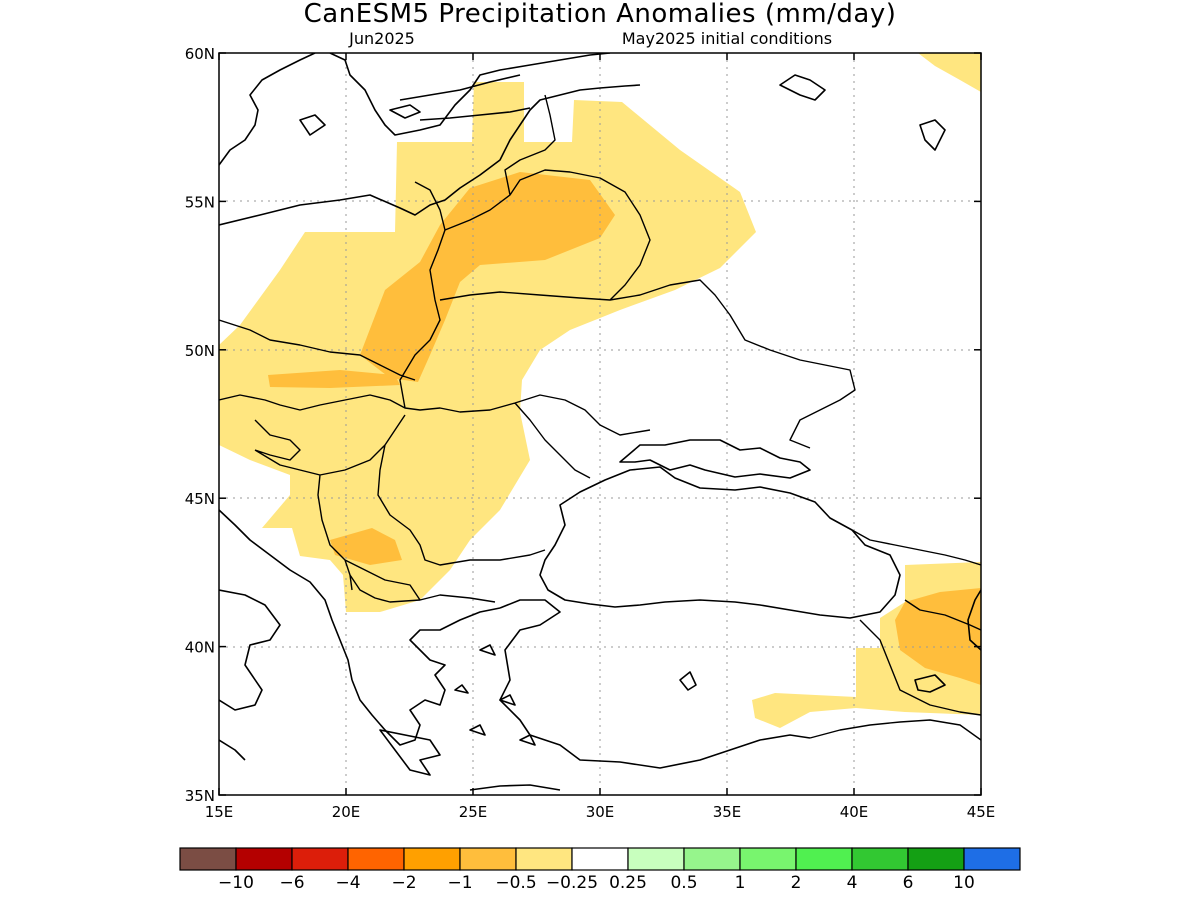 The image size is (1200, 900). I want to click on lat-tick-label: 50N, so click(200, 351).